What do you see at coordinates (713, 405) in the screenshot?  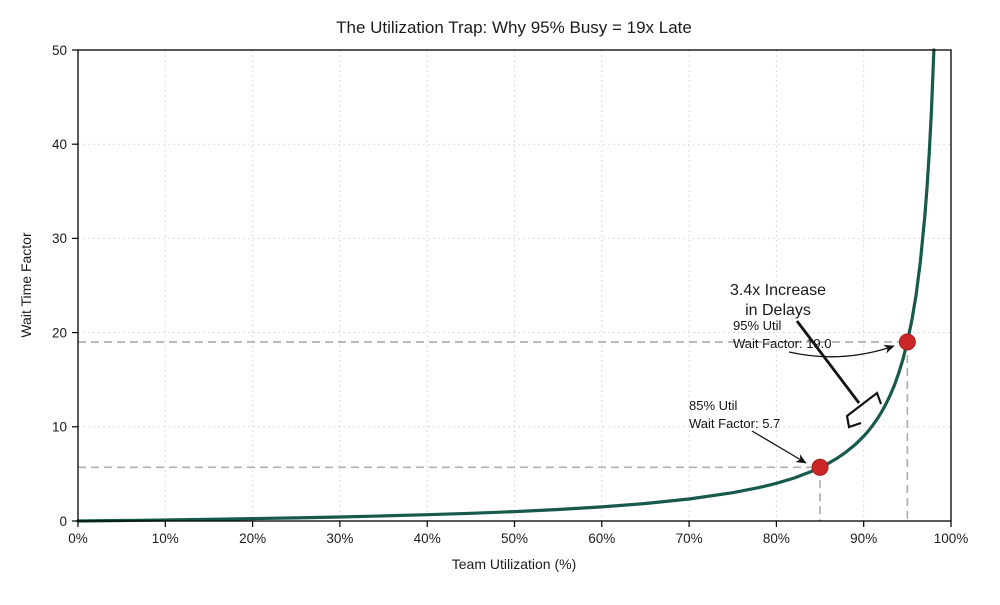 I see `annotation-85-line1: 85% Util` at bounding box center [713, 405].